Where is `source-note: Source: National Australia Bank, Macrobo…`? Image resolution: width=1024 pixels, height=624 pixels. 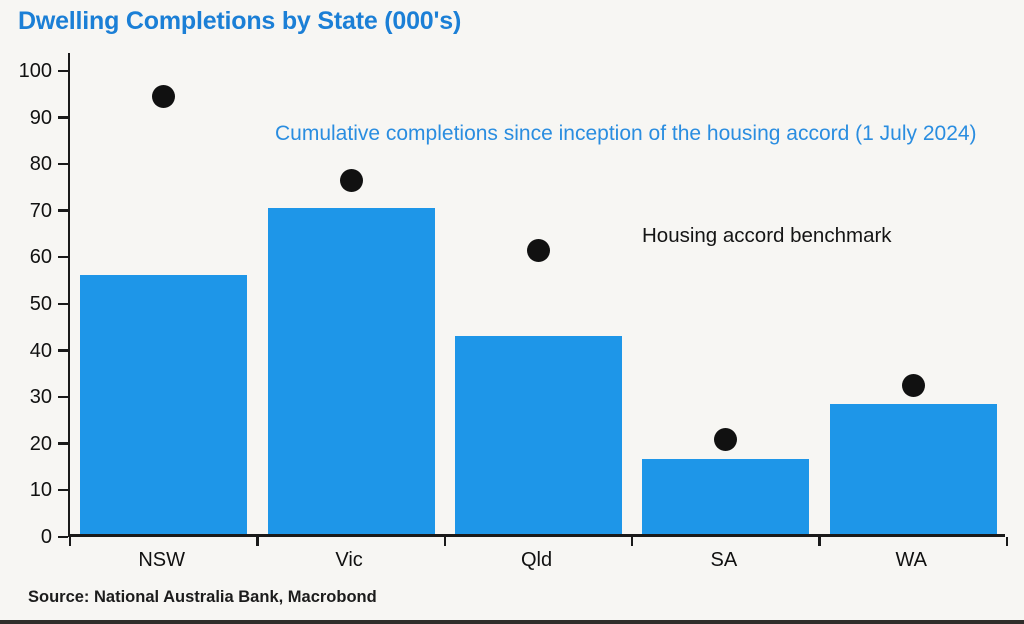 source-note: Source: National Australia Bank, Macrobo… is located at coordinates (202, 597).